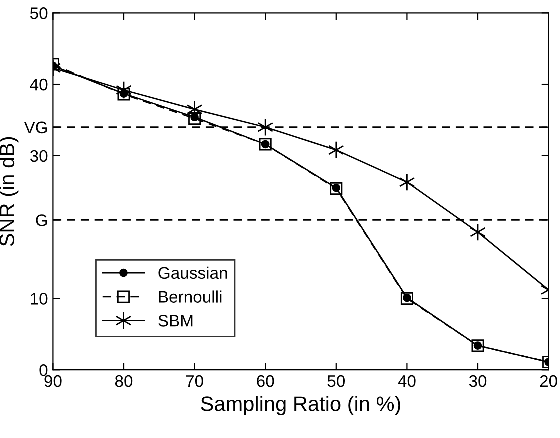  Describe the element at coordinates (337, 381) in the screenshot. I see `x-tick-label: 50` at that location.